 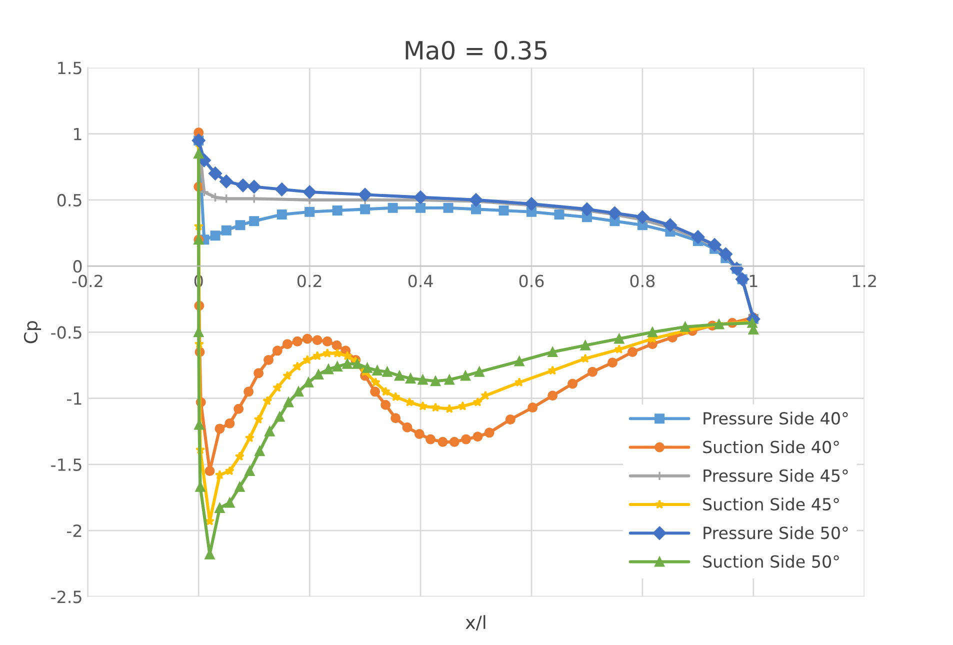 I want to click on chart-title: Ma0 = 0.35, so click(x=476, y=50).